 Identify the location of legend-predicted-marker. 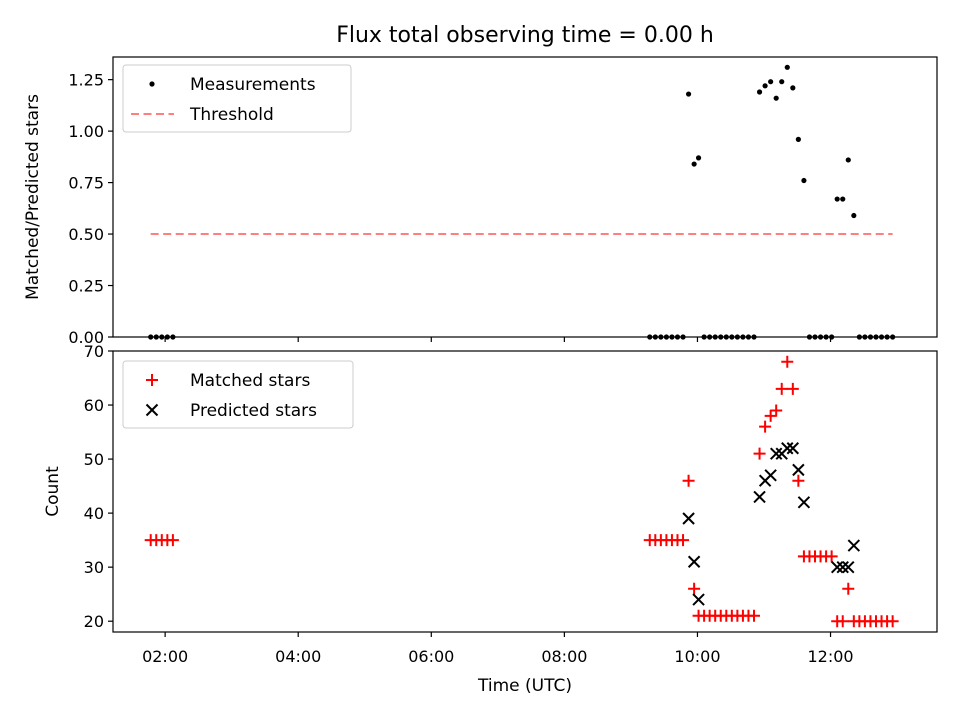
(152, 410).